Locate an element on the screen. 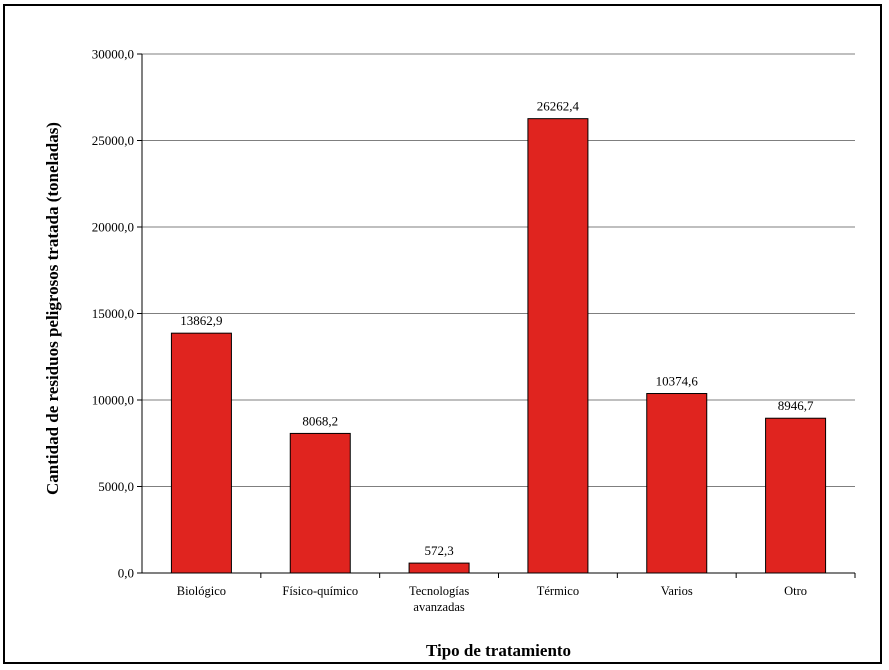 This screenshot has height=670, width=889. y-tick-label: 30000,0 is located at coordinates (113, 54).